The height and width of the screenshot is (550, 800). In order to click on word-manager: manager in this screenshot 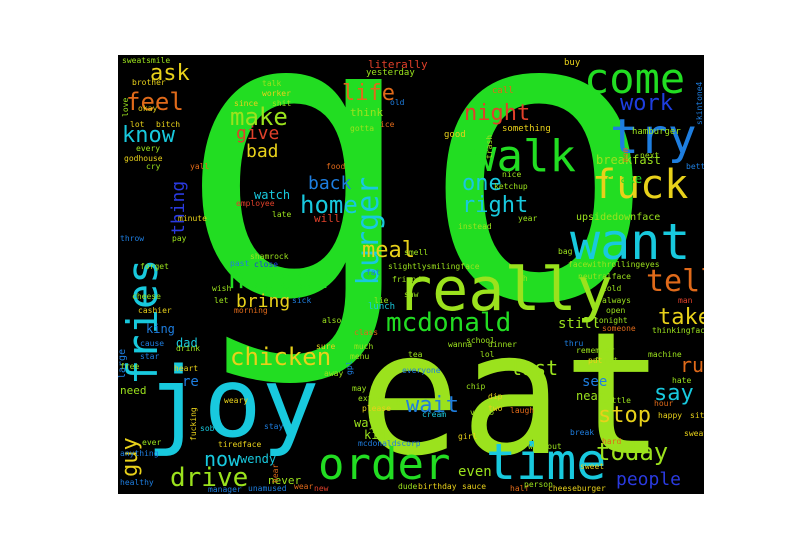, I will do `click(225, 489)`.